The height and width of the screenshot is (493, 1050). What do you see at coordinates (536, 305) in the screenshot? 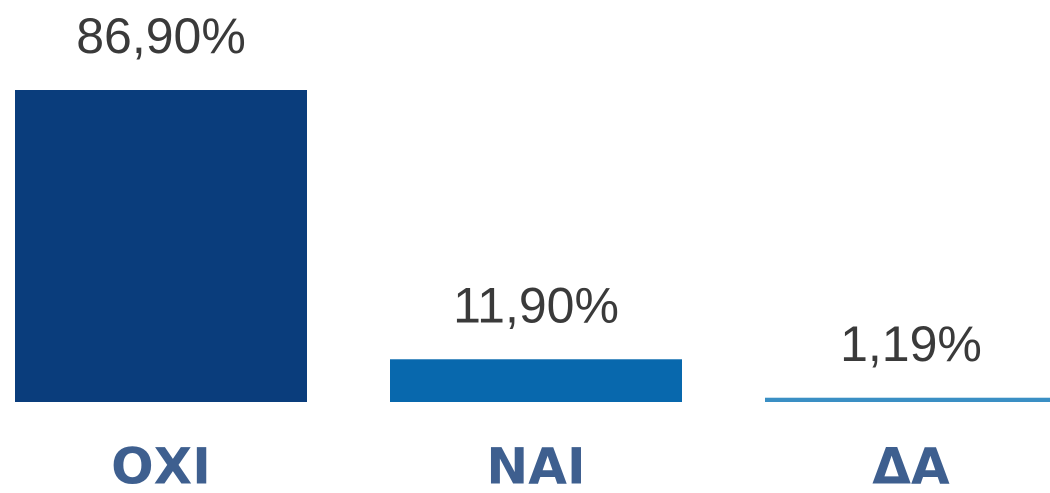
I see `value-label: 11,90%` at bounding box center [536, 305].